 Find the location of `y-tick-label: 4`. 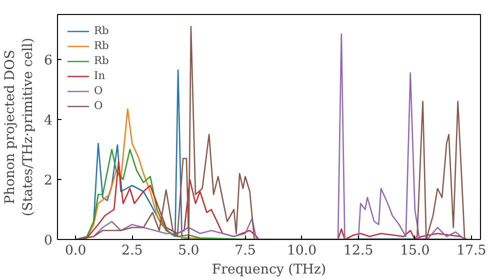

y-tick-label: 4 is located at coordinates (48, 121).